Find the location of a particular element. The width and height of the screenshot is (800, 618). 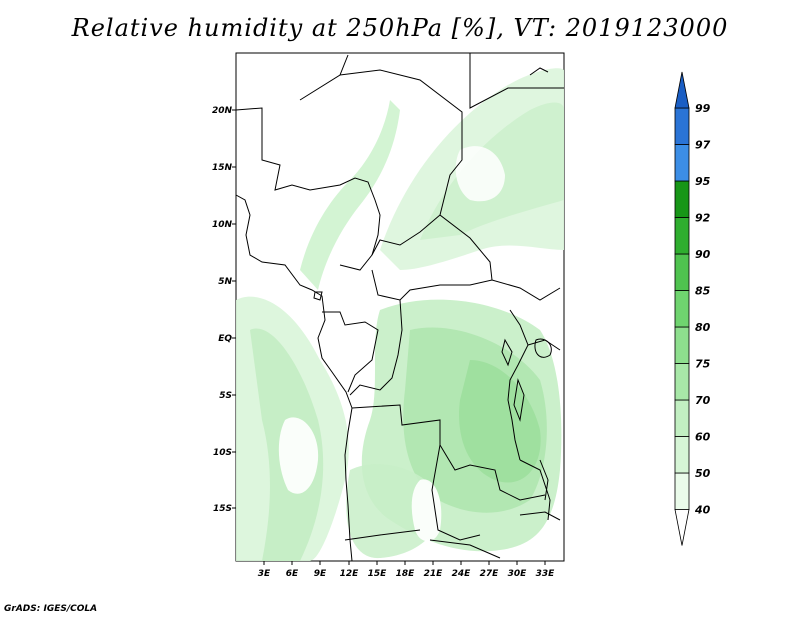

lon-label-6e: 6E is located at coordinates (292, 574).